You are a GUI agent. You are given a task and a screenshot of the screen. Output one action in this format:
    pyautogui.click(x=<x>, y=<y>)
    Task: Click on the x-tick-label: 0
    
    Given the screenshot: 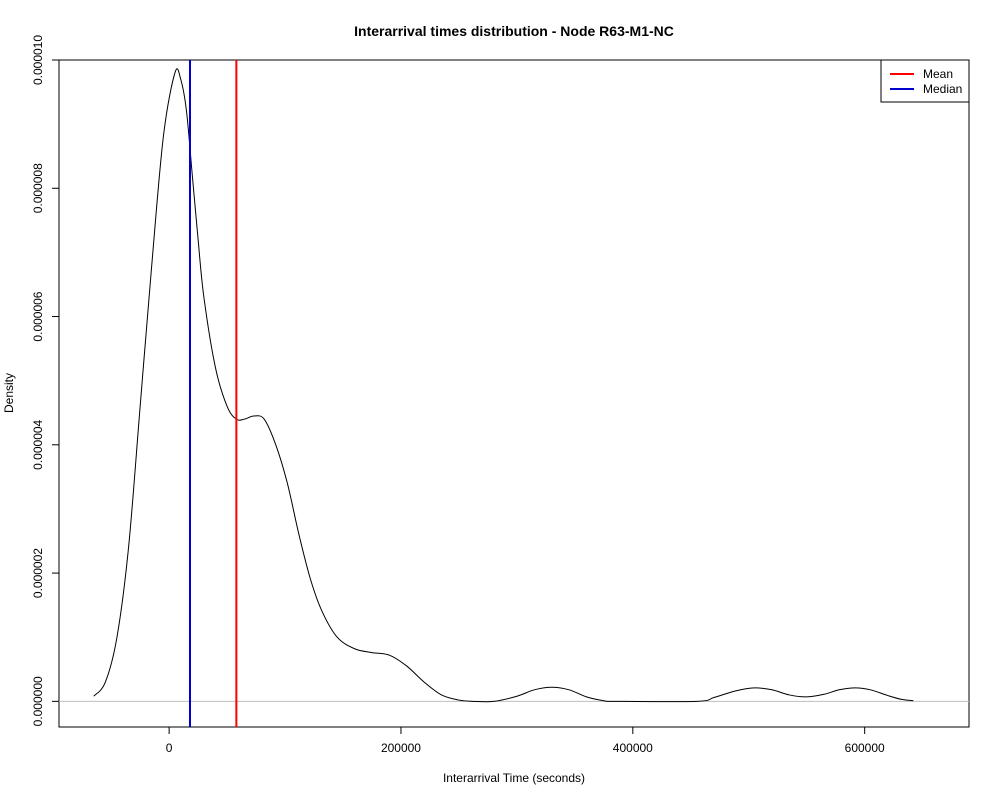 What is the action you would take?
    pyautogui.click(x=169, y=748)
    